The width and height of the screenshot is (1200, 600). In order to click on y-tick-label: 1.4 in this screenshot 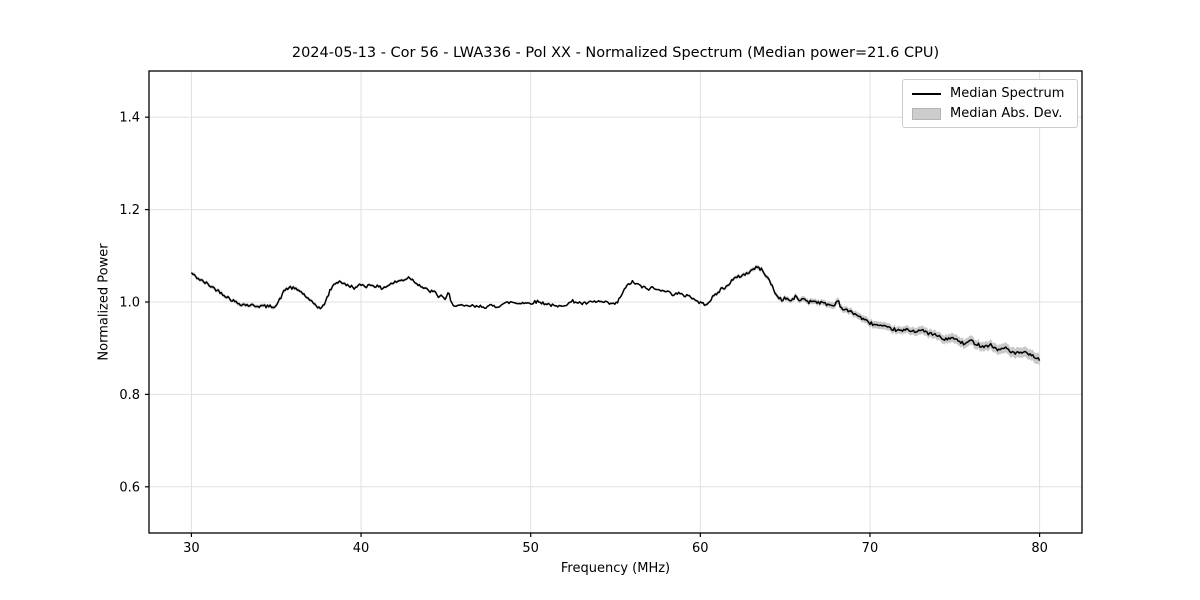, I will do `click(129, 118)`.